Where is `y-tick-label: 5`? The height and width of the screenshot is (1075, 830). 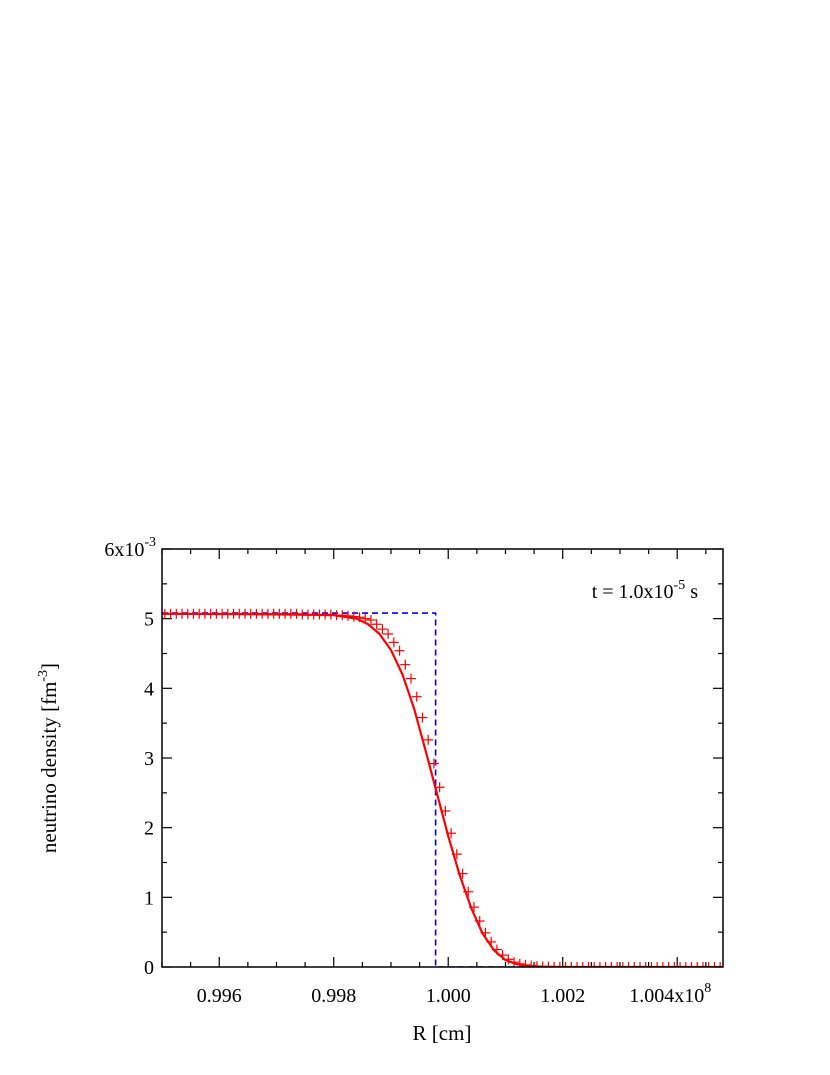 y-tick-label: 5 is located at coordinates (149, 620).